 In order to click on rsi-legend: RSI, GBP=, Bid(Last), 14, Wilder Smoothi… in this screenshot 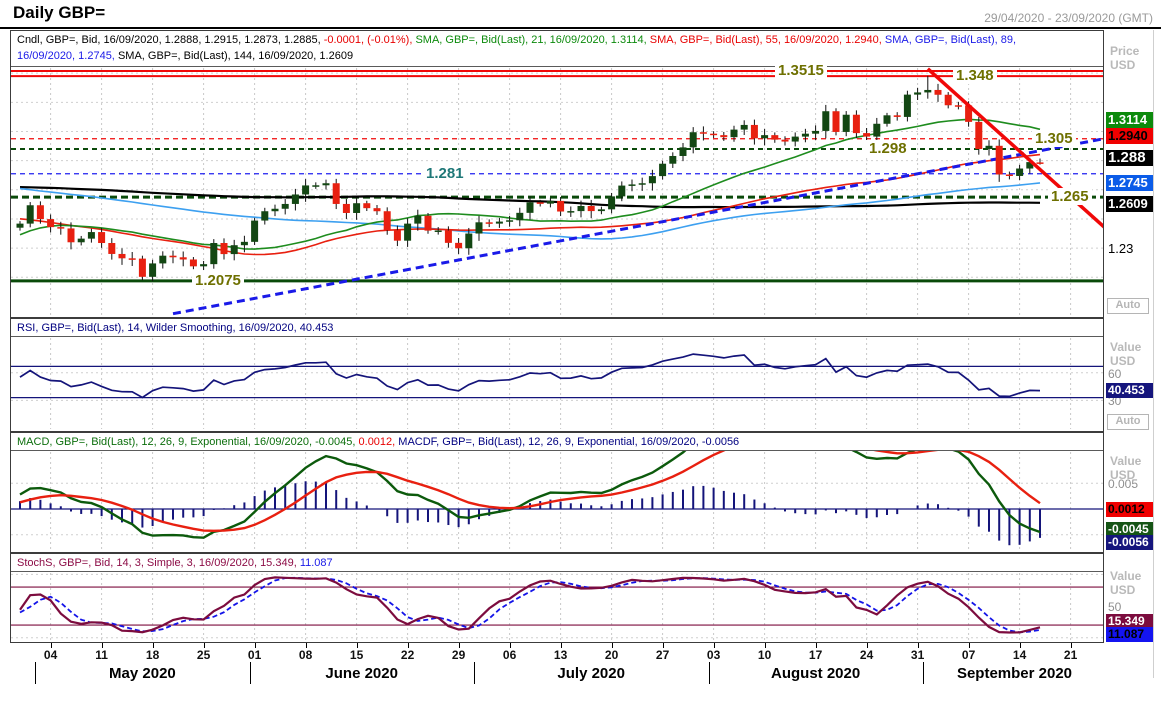, I will do `click(557, 328)`.